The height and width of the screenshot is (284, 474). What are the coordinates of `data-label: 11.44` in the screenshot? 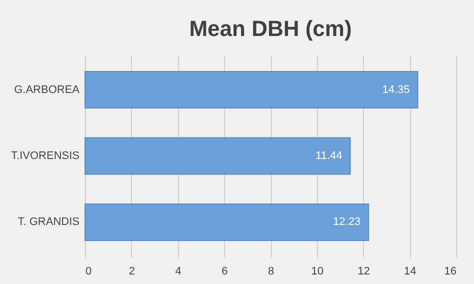 It's located at (329, 156).